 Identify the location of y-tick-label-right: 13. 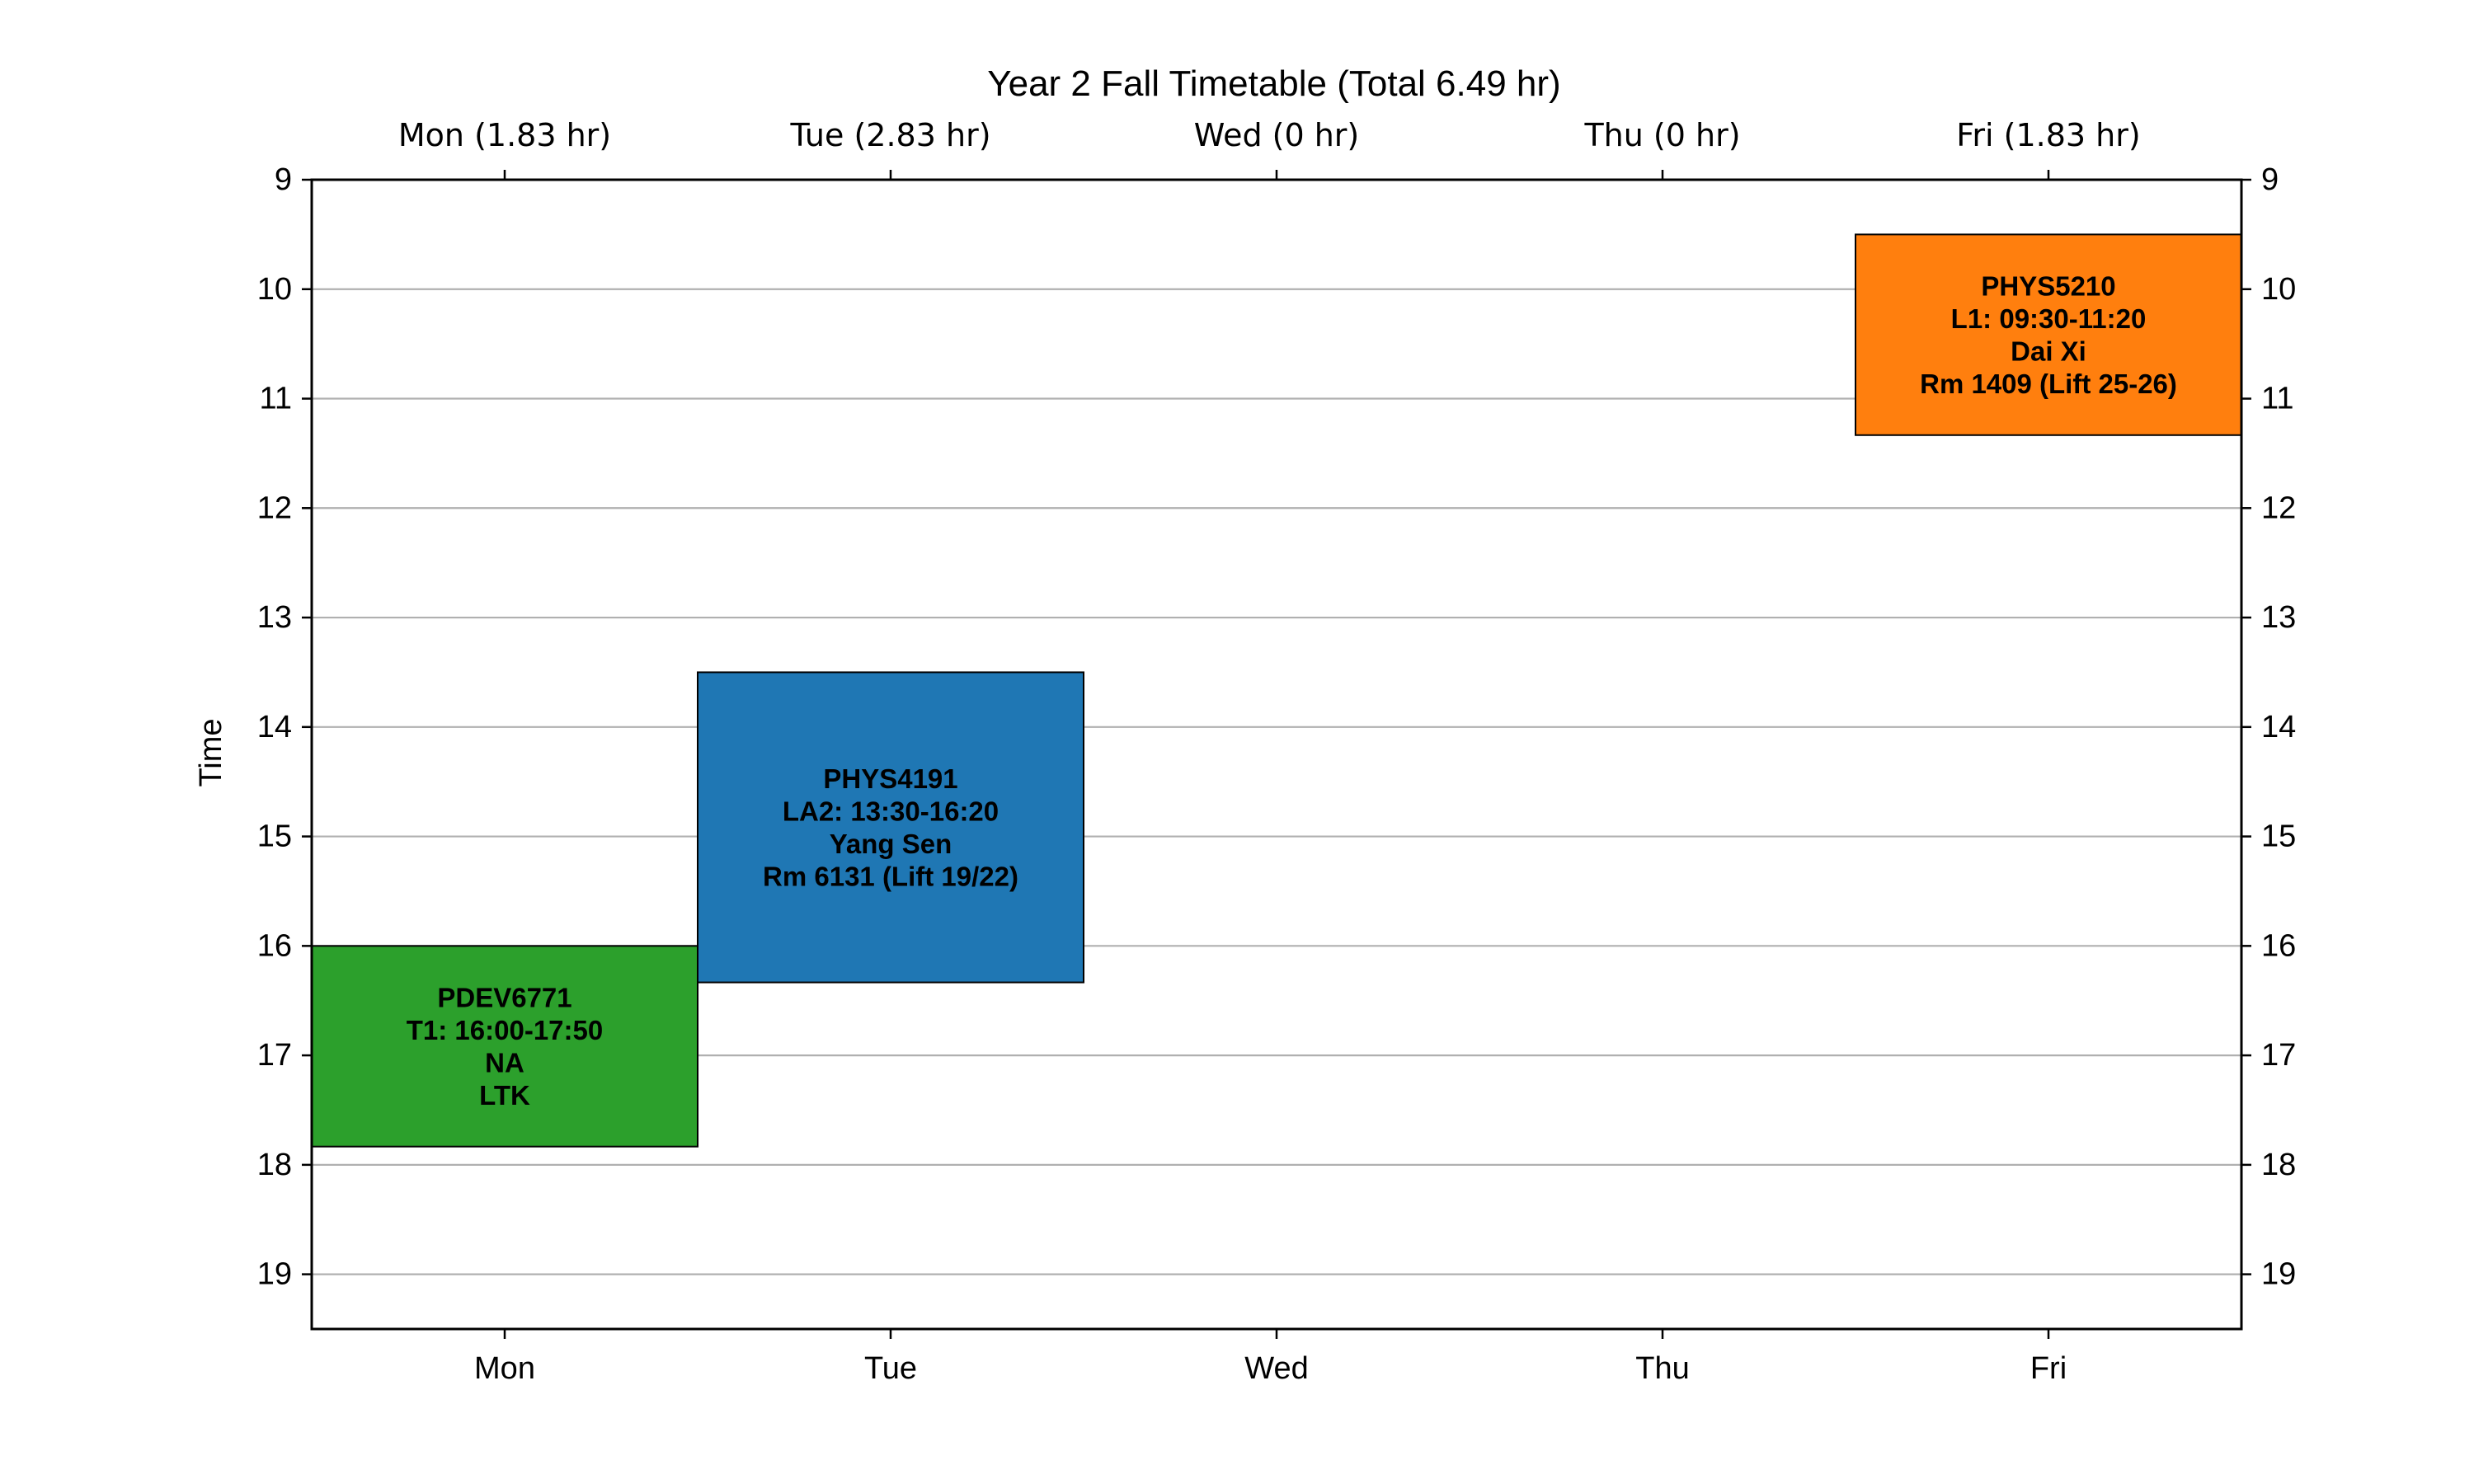
(2278, 617).